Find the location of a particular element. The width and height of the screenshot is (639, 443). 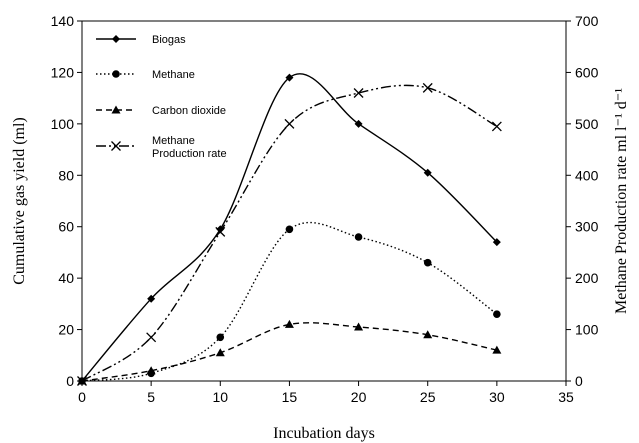

left-y-tick-label: 120 is located at coordinates (63, 72).